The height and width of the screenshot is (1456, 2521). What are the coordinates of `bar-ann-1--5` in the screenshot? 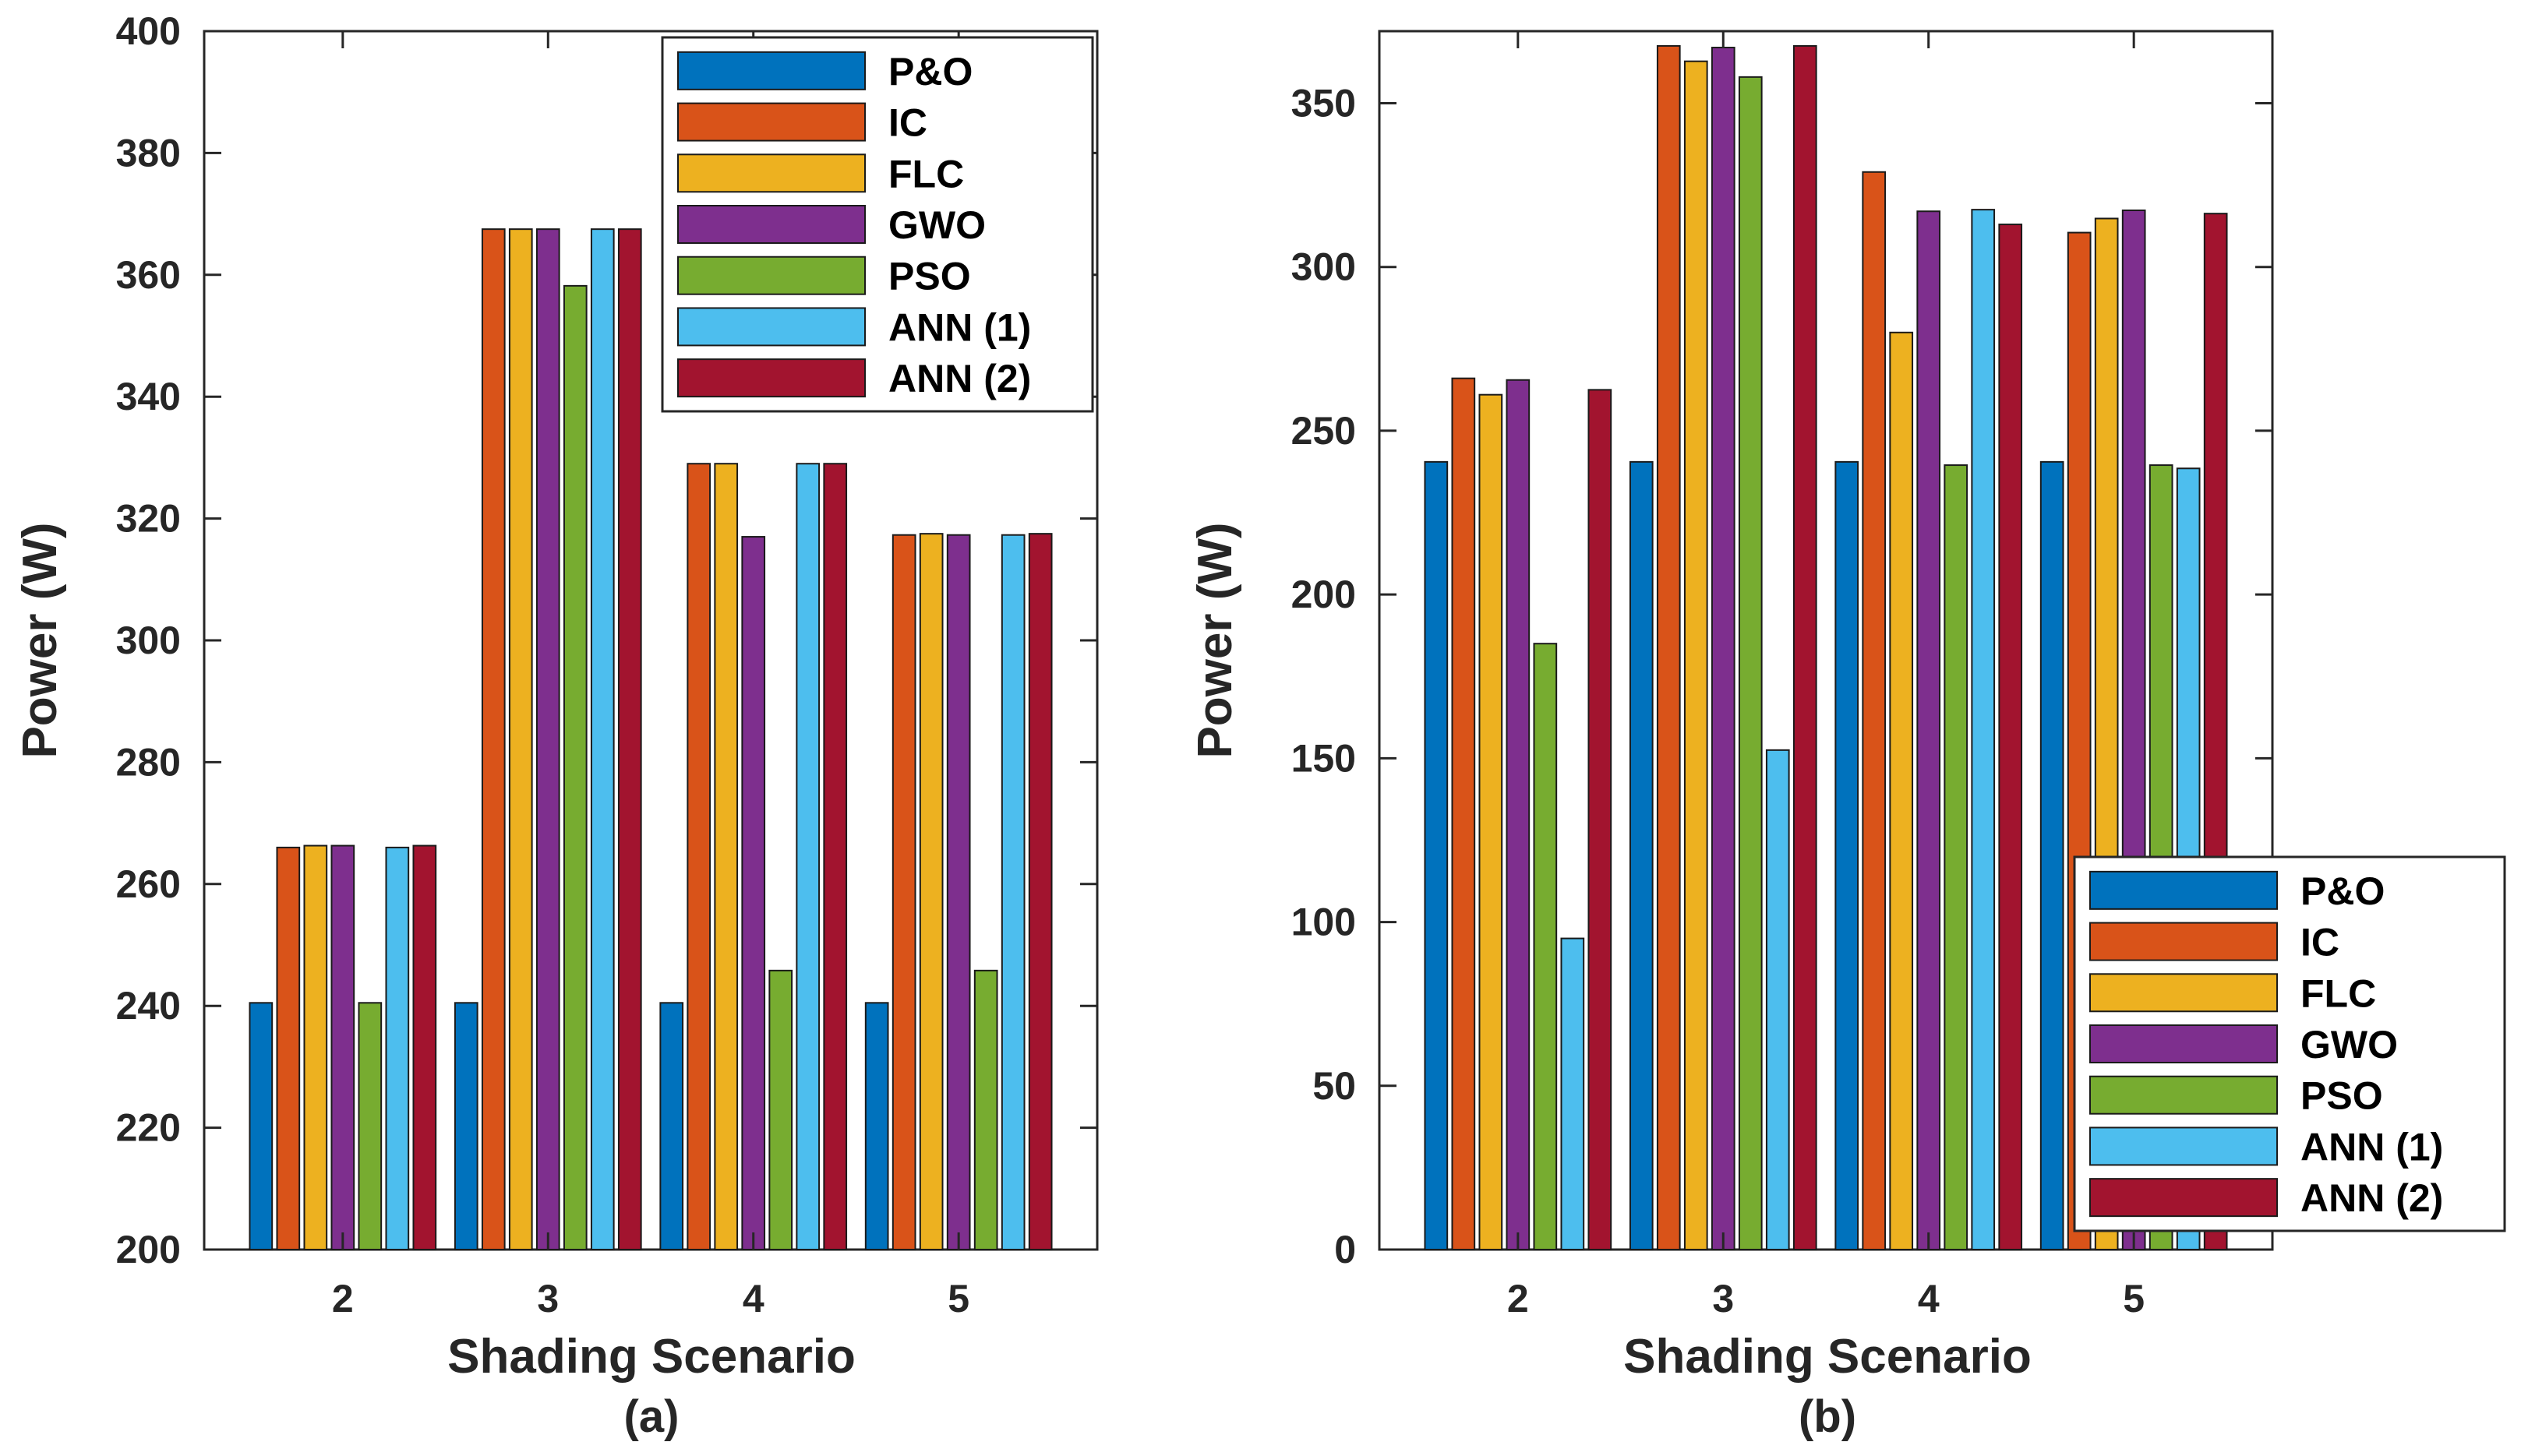 It's located at (1013, 892).